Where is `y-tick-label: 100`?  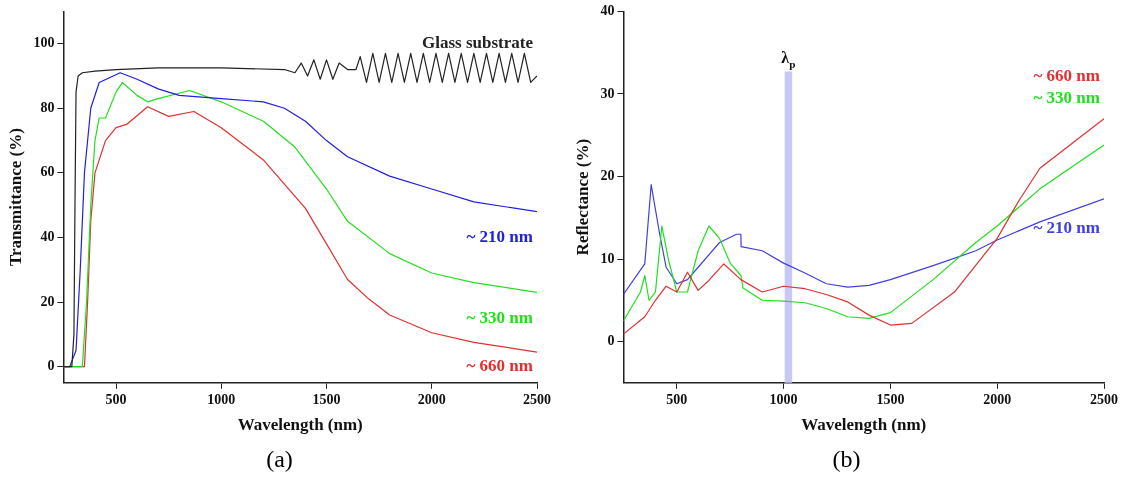 y-tick-label: 100 is located at coordinates (44, 43).